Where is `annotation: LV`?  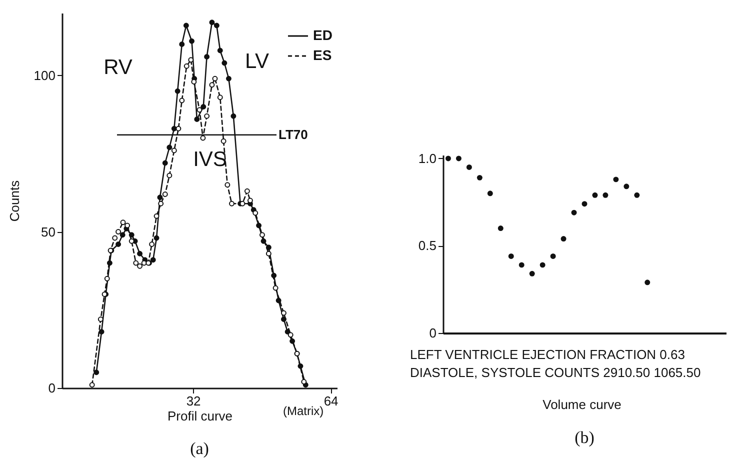
annotation: LV is located at coordinates (257, 61).